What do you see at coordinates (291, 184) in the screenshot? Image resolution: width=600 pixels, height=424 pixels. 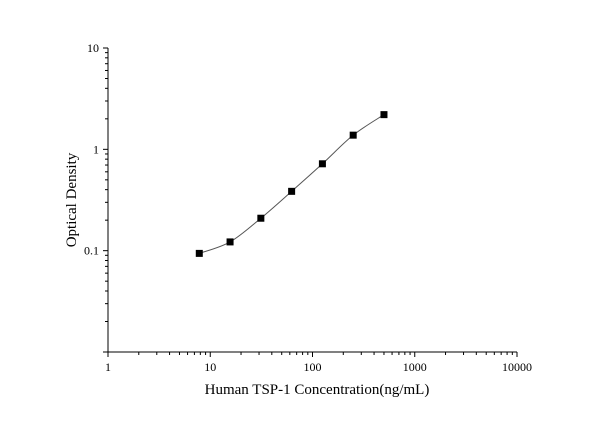 I see `data-points-layer` at bounding box center [291, 184].